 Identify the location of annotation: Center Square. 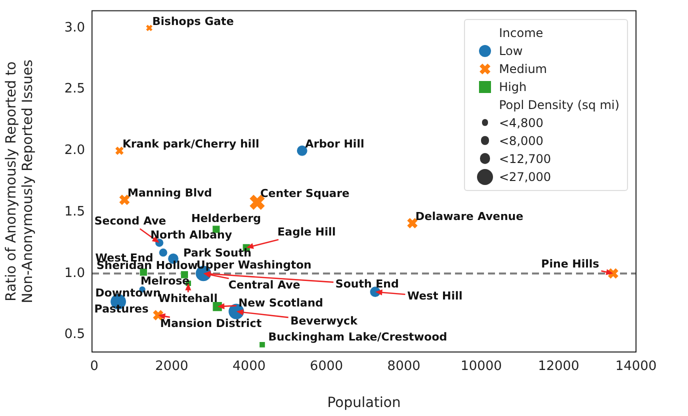
(305, 193).